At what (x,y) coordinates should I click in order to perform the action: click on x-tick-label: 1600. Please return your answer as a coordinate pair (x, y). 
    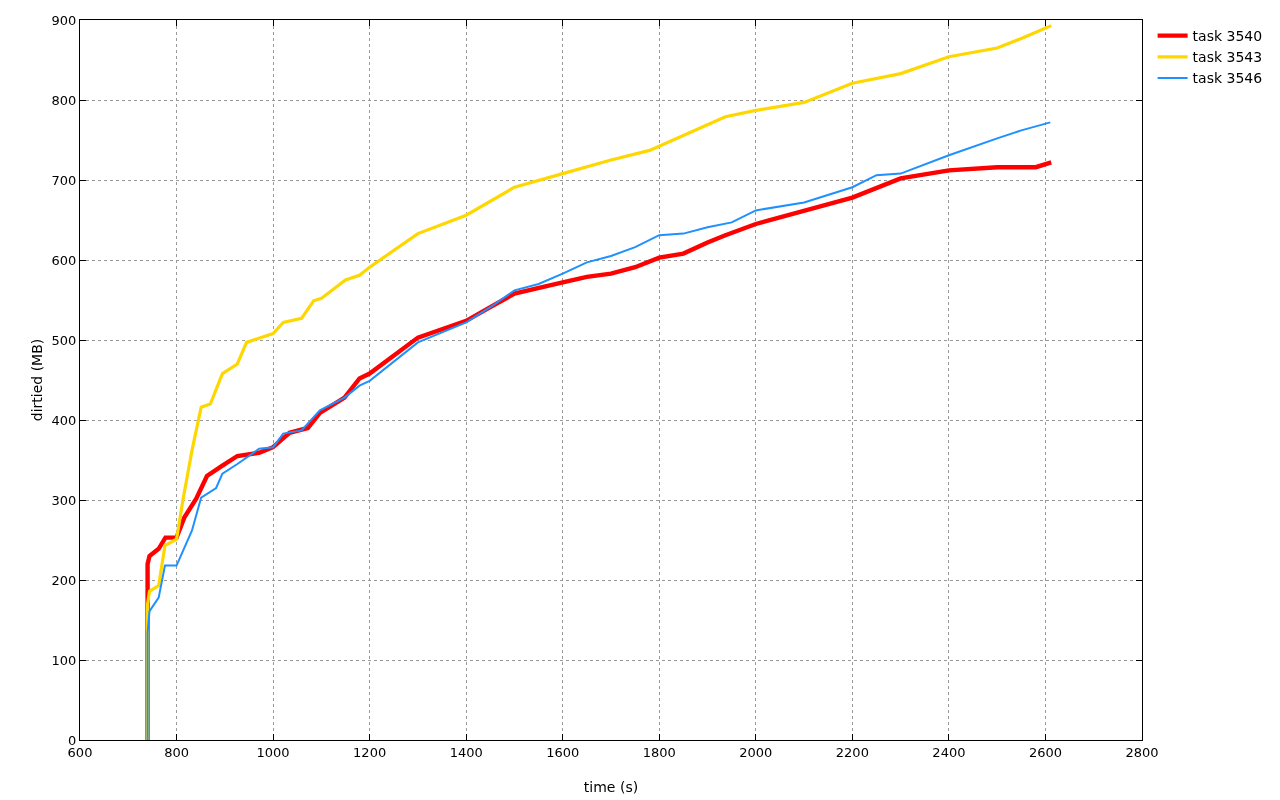
    Looking at the image, I should click on (563, 752).